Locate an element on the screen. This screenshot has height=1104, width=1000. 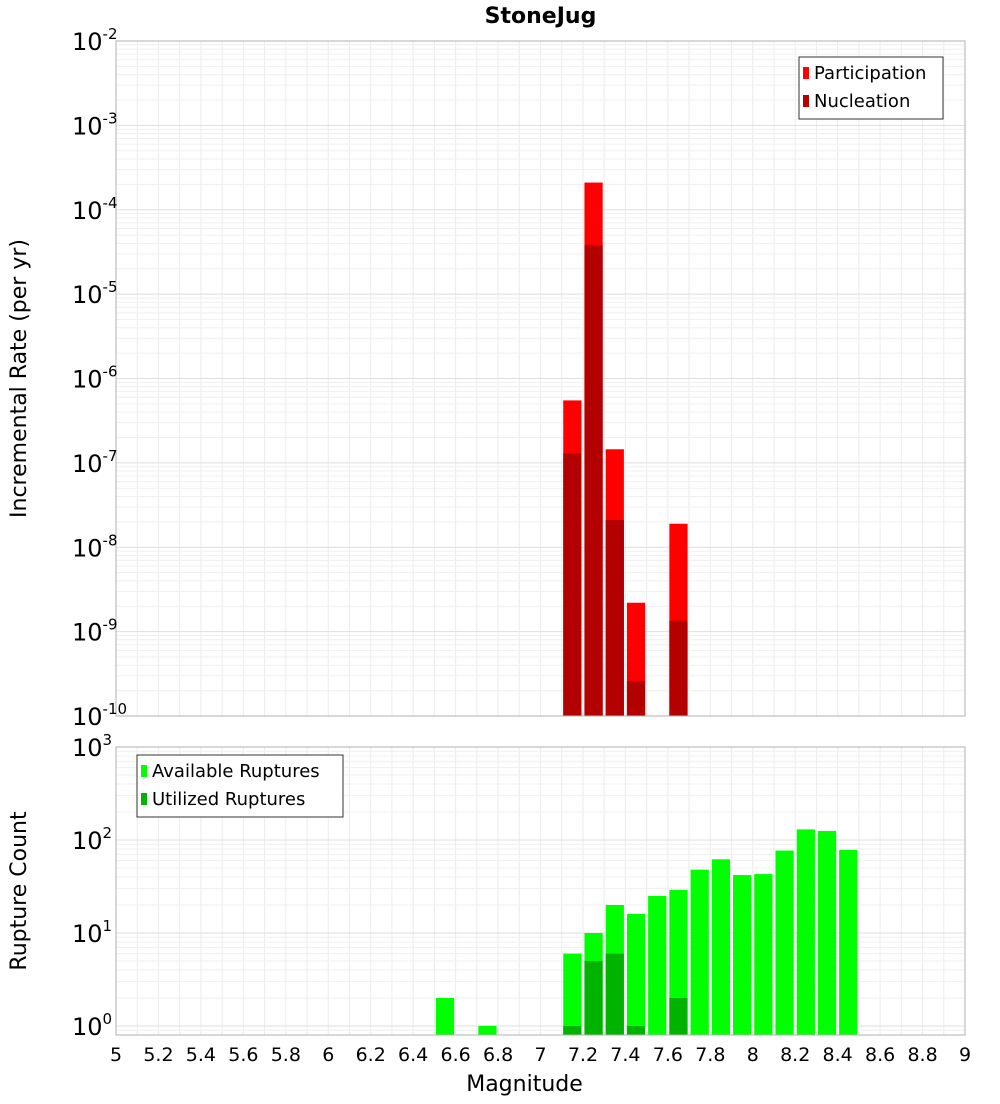
legend-label: Nucleation is located at coordinates (862, 101).